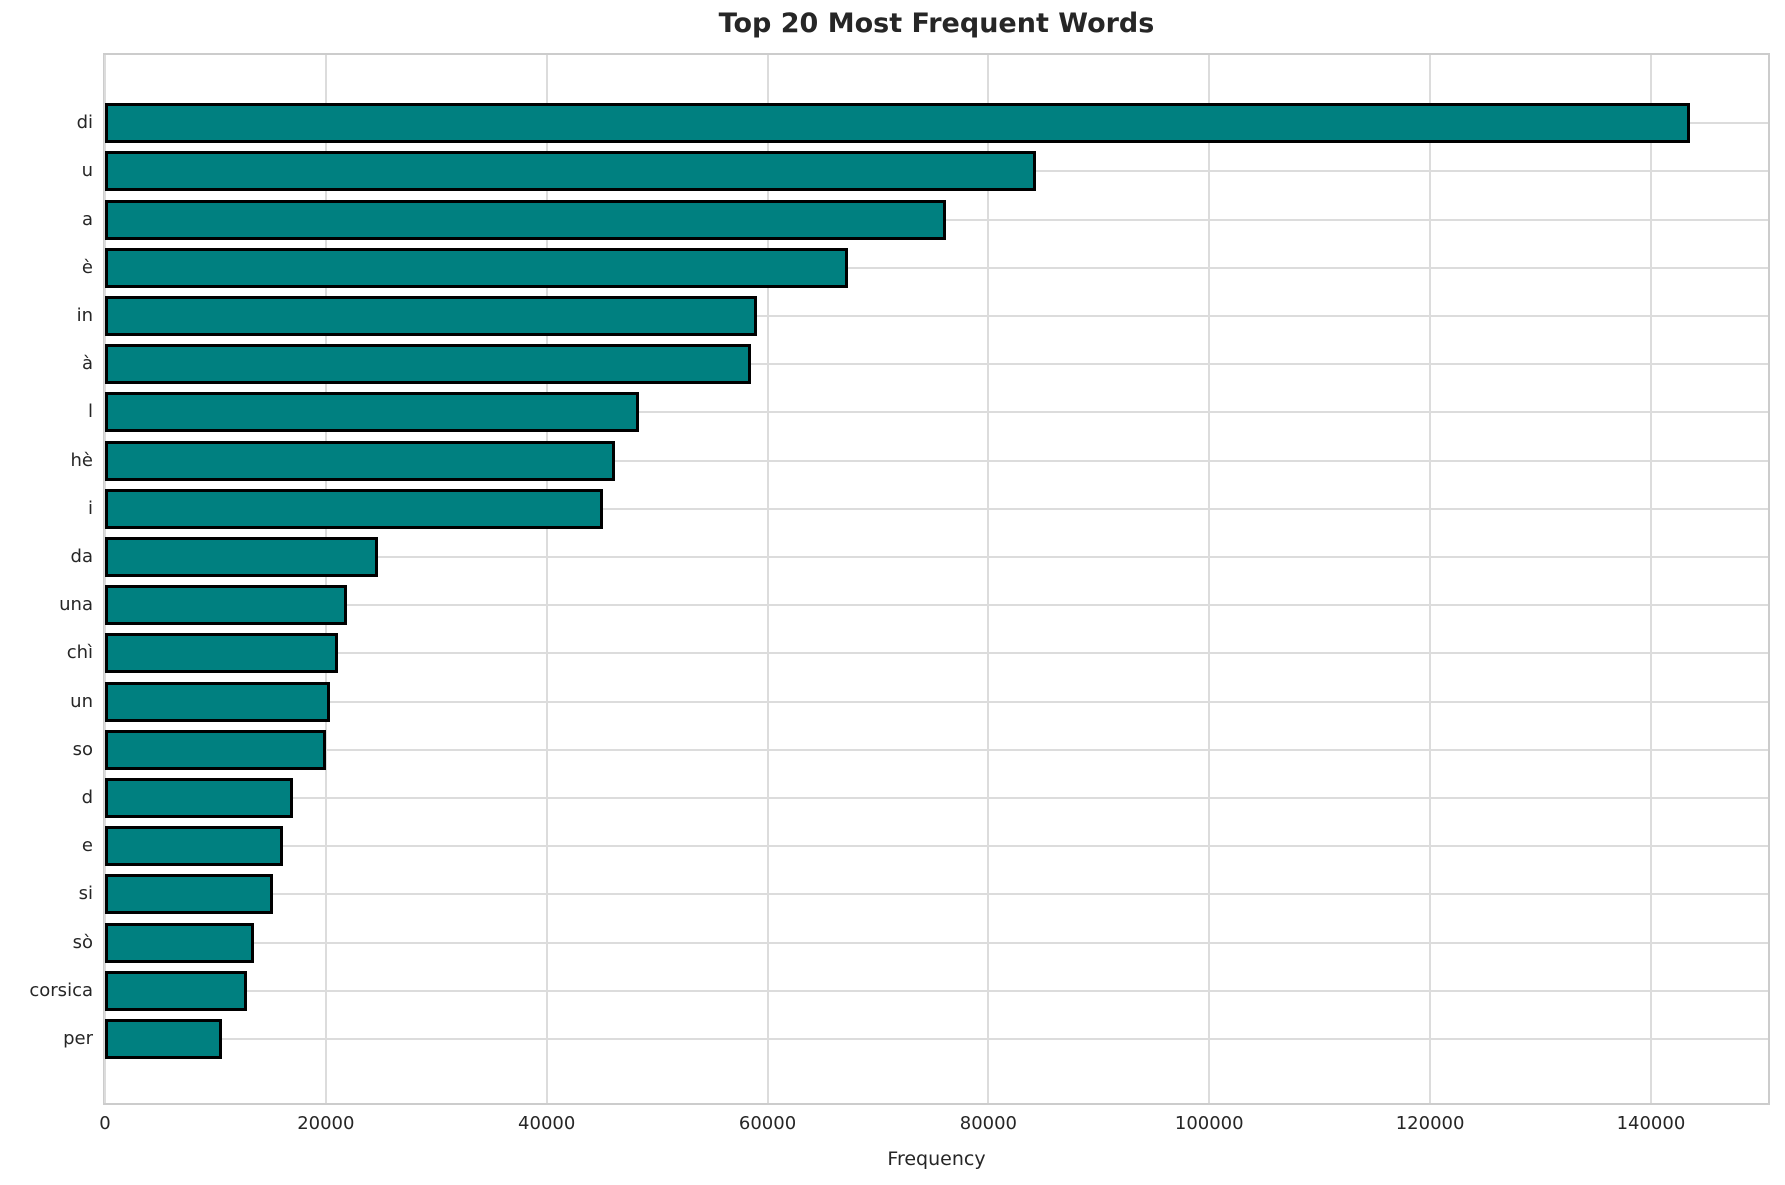  I want to click on bar-hè, so click(360, 460).